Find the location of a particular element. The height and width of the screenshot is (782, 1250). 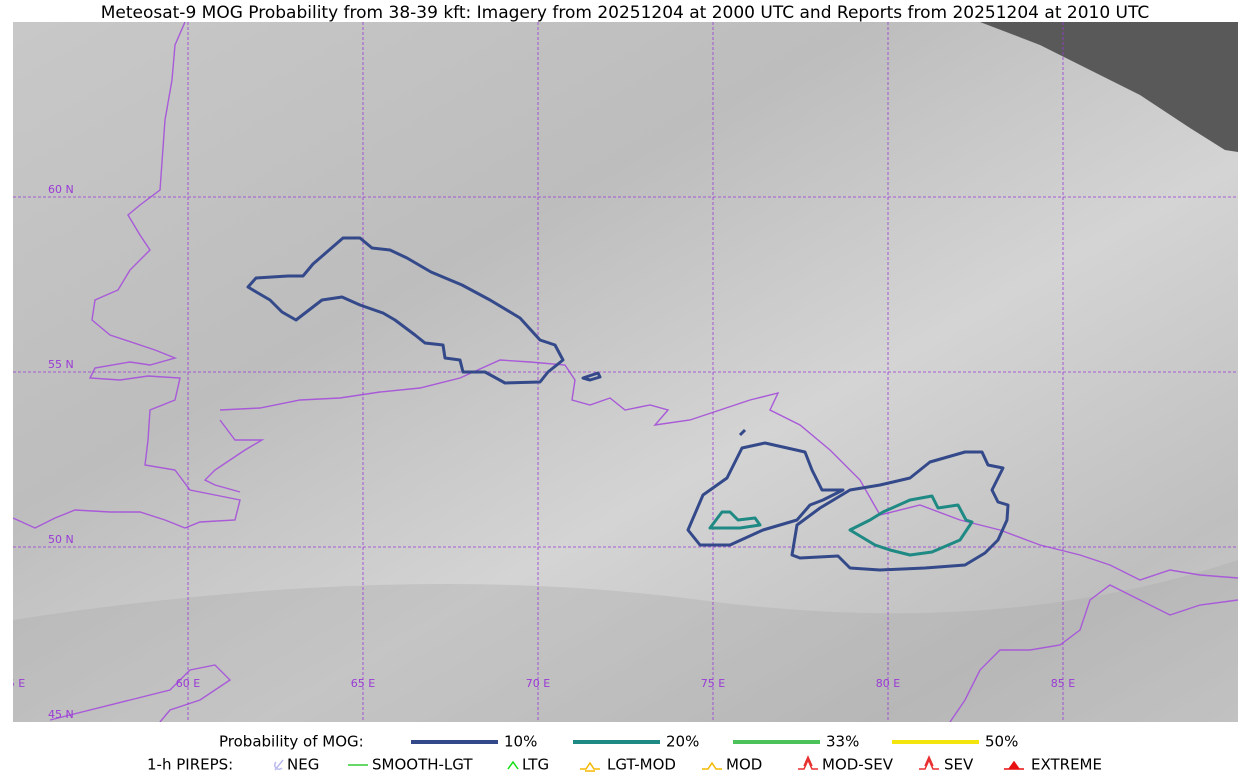

longitude-label: 85 E is located at coordinates (1063, 683).